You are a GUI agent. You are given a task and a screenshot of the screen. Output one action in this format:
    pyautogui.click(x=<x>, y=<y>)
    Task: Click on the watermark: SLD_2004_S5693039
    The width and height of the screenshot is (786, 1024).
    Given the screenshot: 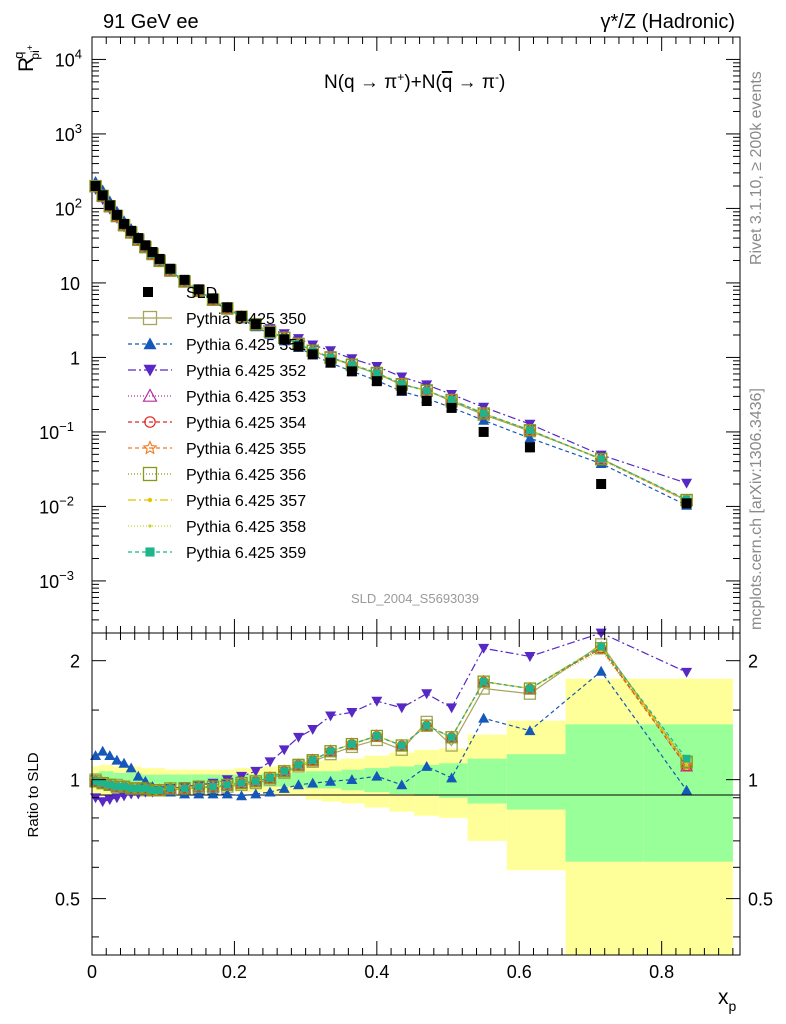 What is the action you would take?
    pyautogui.click(x=415, y=598)
    